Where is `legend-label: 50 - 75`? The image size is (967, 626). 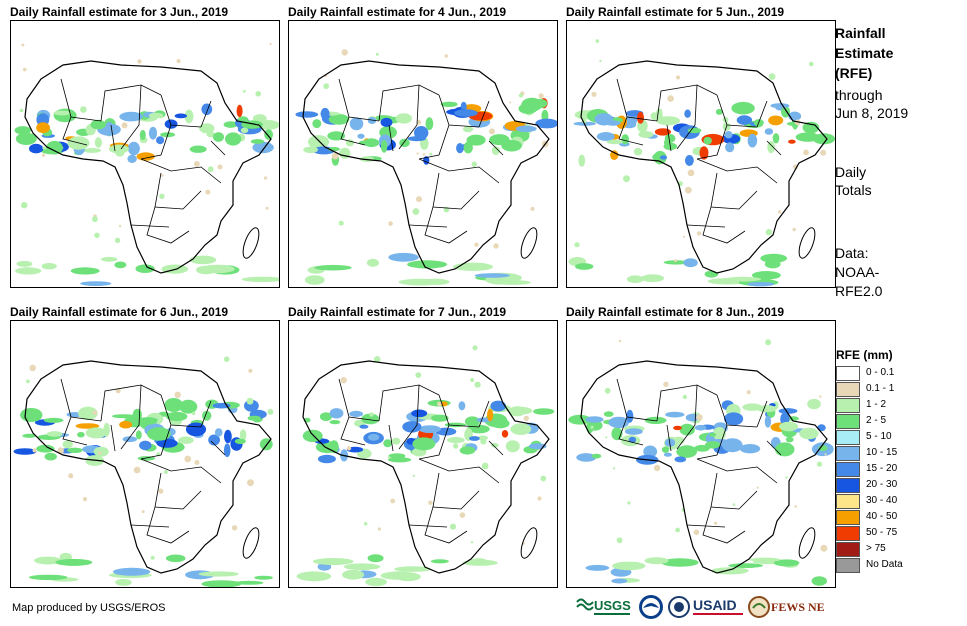
legend-label: 50 - 75 is located at coordinates (882, 532).